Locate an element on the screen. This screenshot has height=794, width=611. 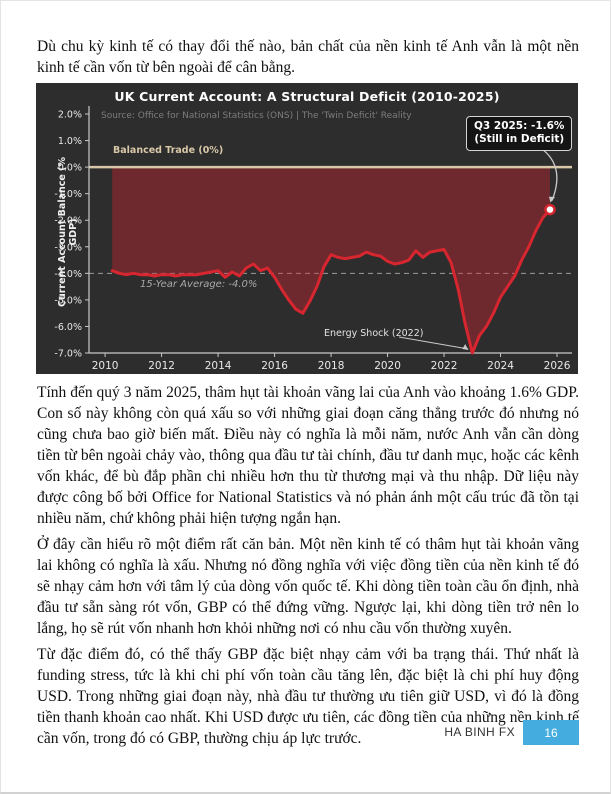
annotation-callout: Q3 2025: -1.6% (Still in Deficit) is located at coordinates (519, 133).